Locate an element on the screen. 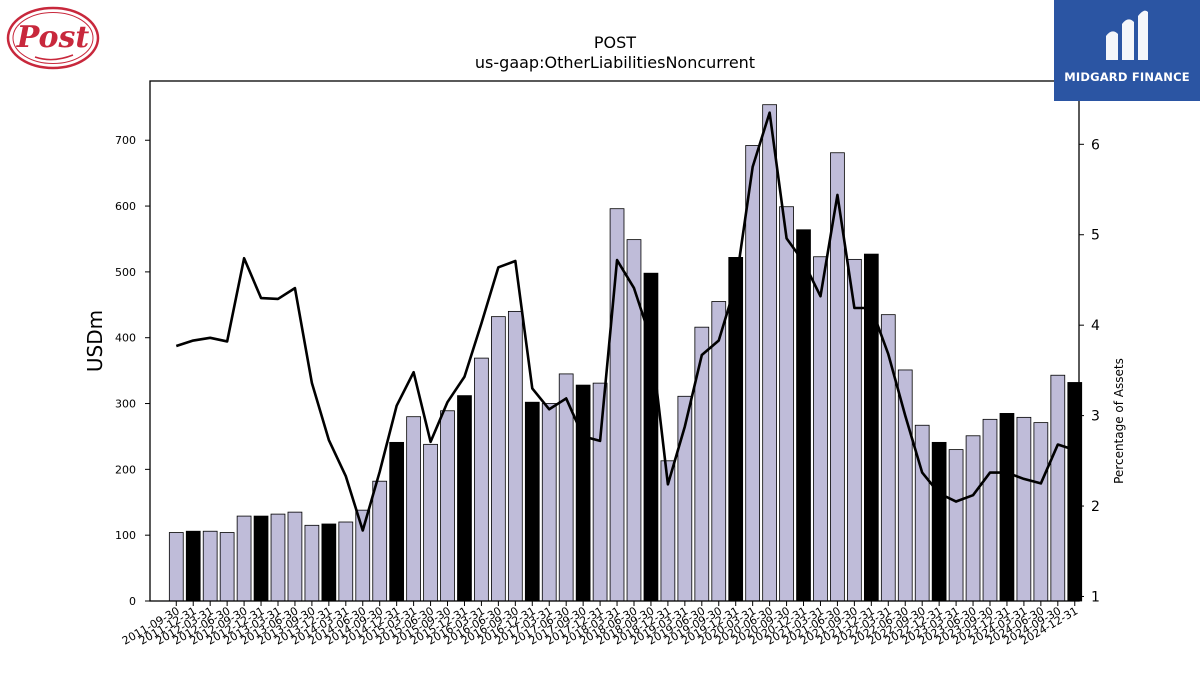 Image resolution: width=1200 pixels, height=675 pixels. y2-tick-label: 4 is located at coordinates (1095, 326).